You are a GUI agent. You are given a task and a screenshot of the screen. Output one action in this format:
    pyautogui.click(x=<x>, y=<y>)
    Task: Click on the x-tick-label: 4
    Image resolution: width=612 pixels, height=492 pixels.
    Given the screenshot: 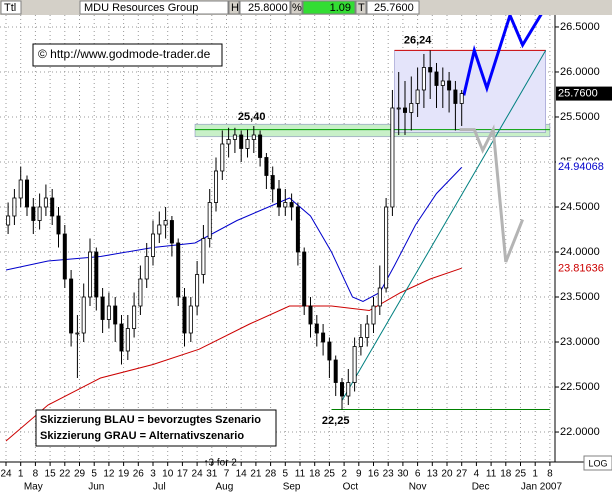 What is the action you would take?
    pyautogui.click(x=477, y=474)
    